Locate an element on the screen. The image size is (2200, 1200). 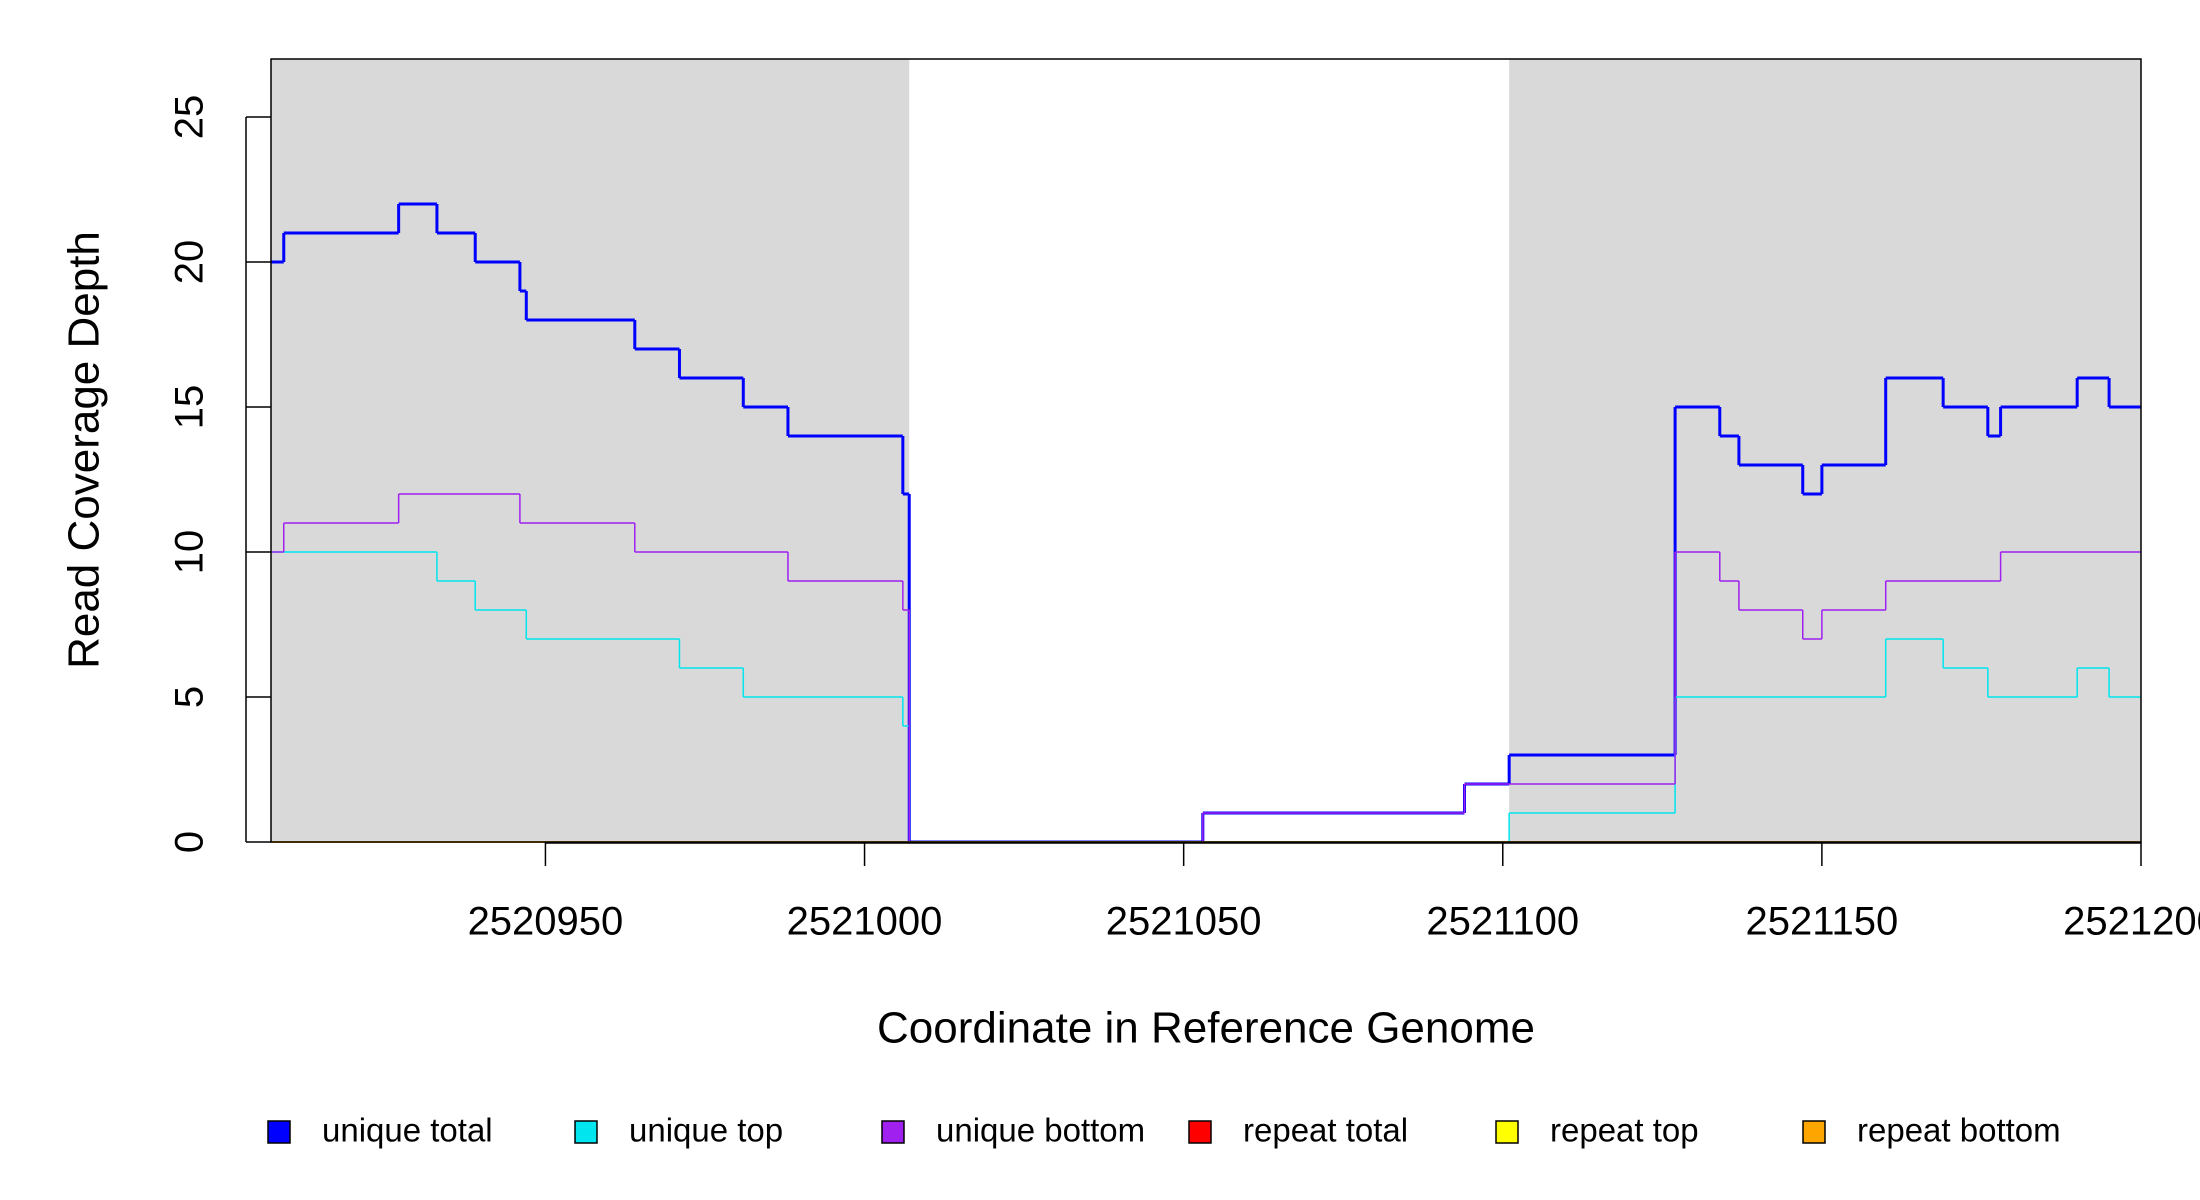
x-tick-label: 2521200 is located at coordinates (2131, 922).